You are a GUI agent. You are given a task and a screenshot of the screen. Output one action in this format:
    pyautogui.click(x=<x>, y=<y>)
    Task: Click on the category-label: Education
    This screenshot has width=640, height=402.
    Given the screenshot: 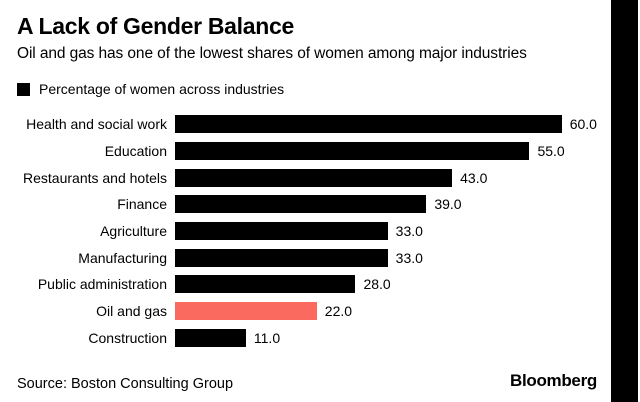 What is the action you would take?
    pyautogui.click(x=135, y=151)
    